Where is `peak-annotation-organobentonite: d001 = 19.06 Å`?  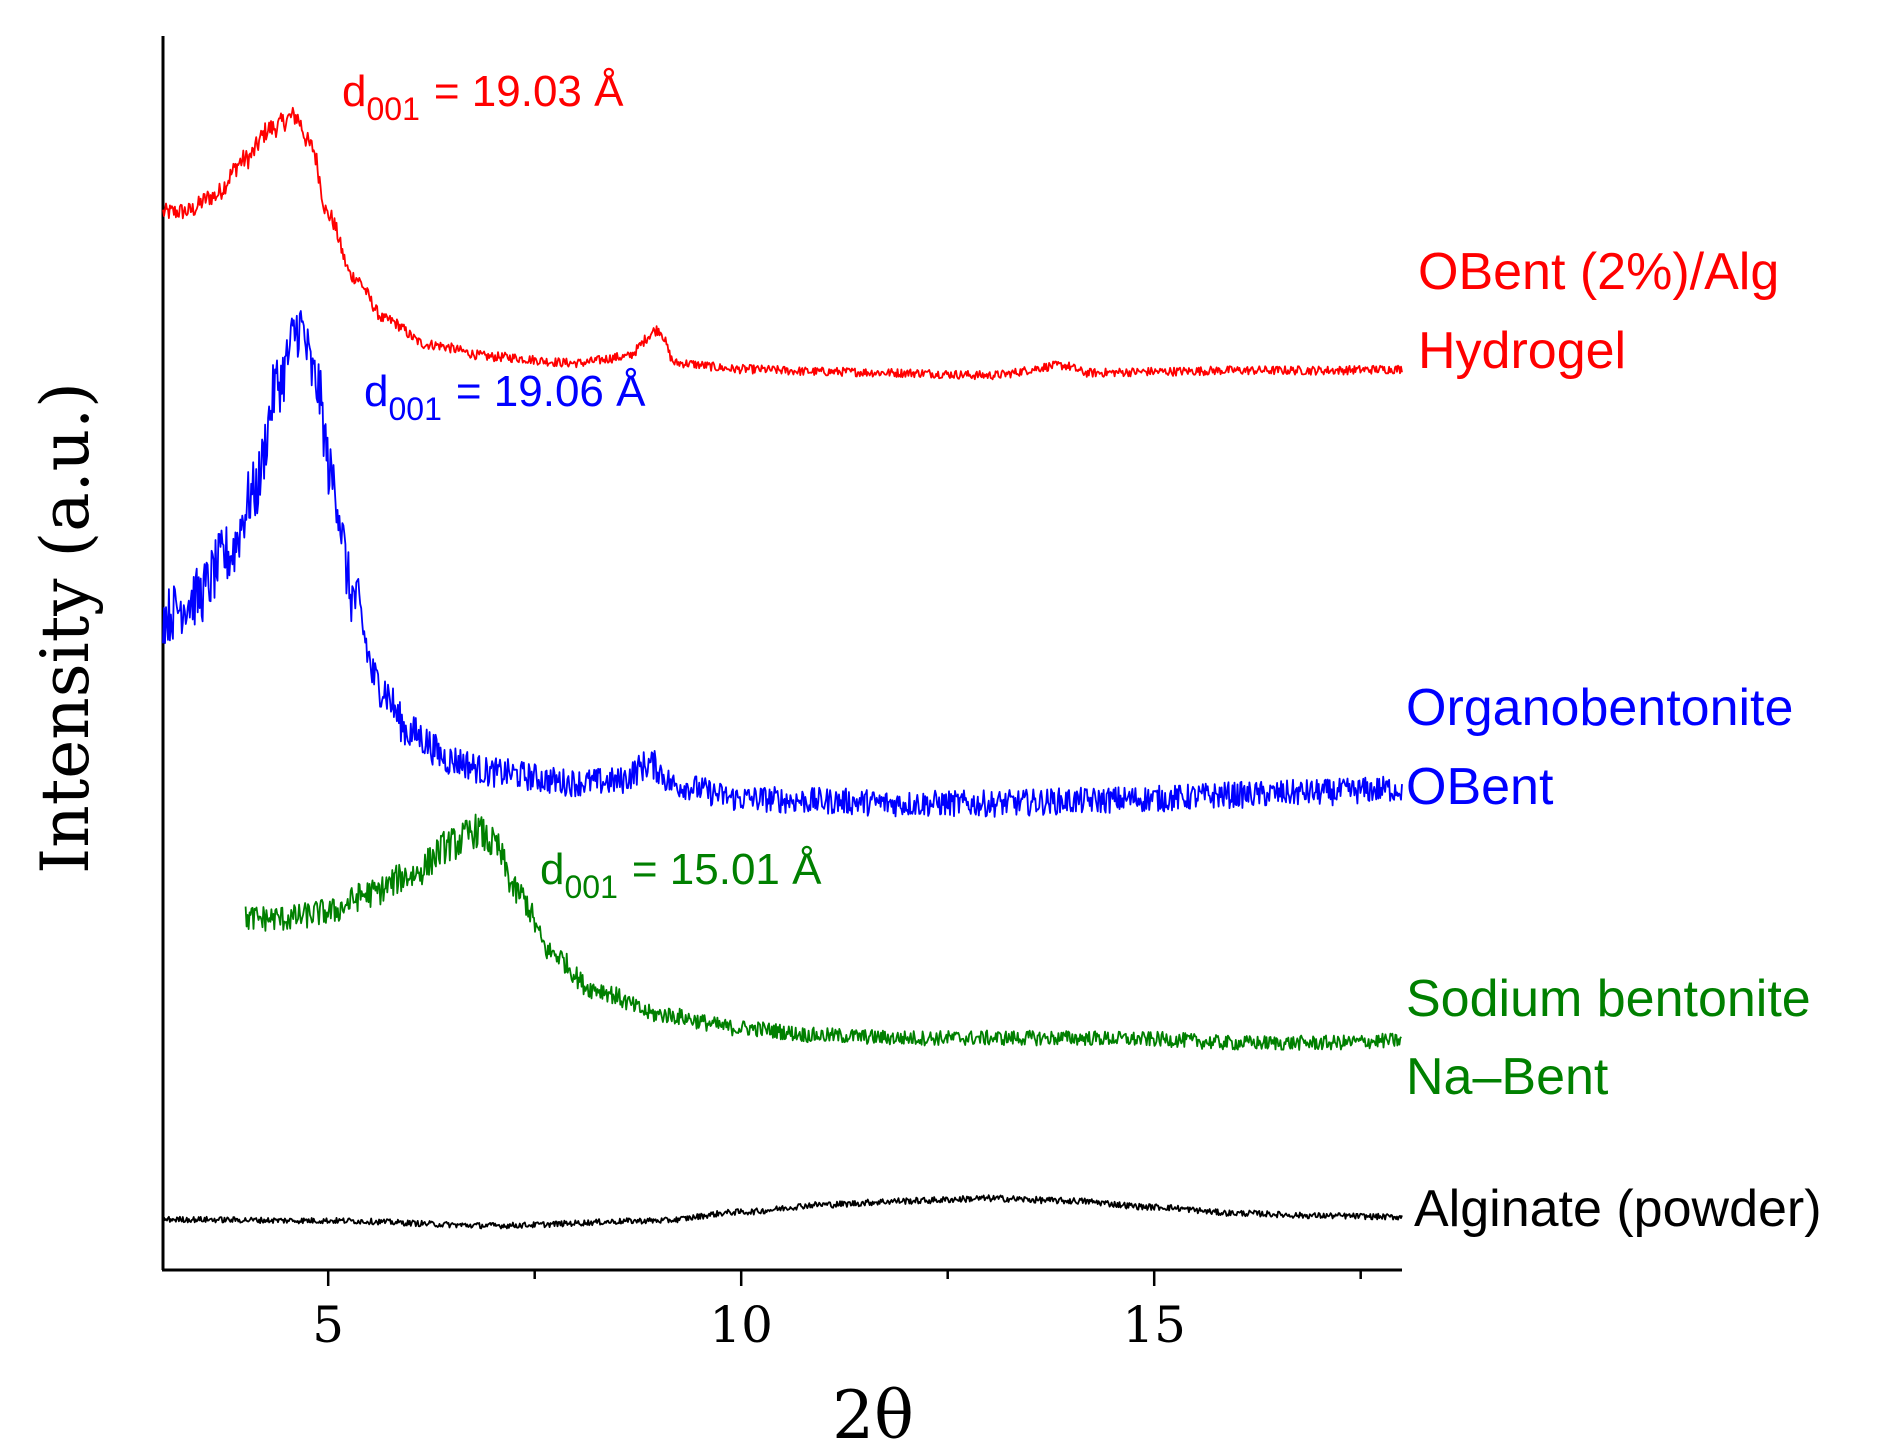
peak-annotation-organobentonite: d001 = 19.06 Å is located at coordinates (505, 397).